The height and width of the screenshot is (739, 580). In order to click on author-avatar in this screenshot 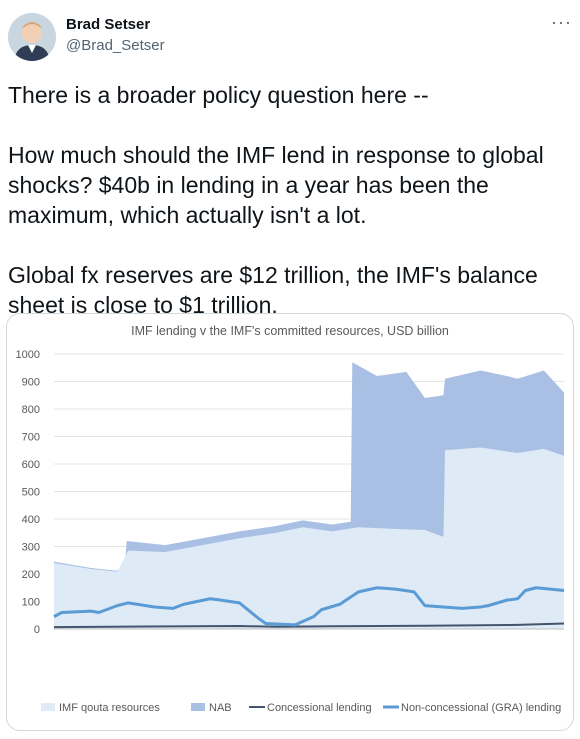, I will do `click(32, 37)`.